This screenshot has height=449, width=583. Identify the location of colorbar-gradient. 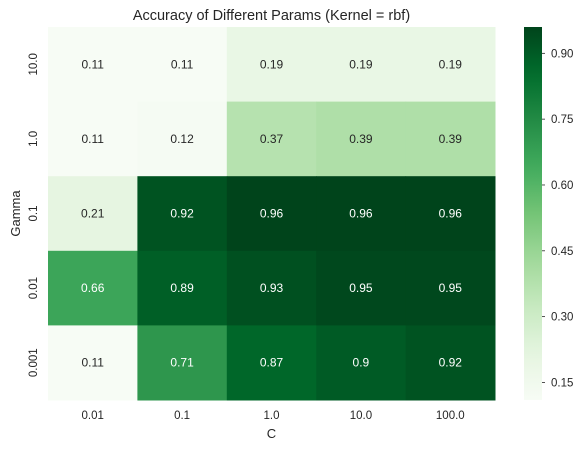
(533, 213).